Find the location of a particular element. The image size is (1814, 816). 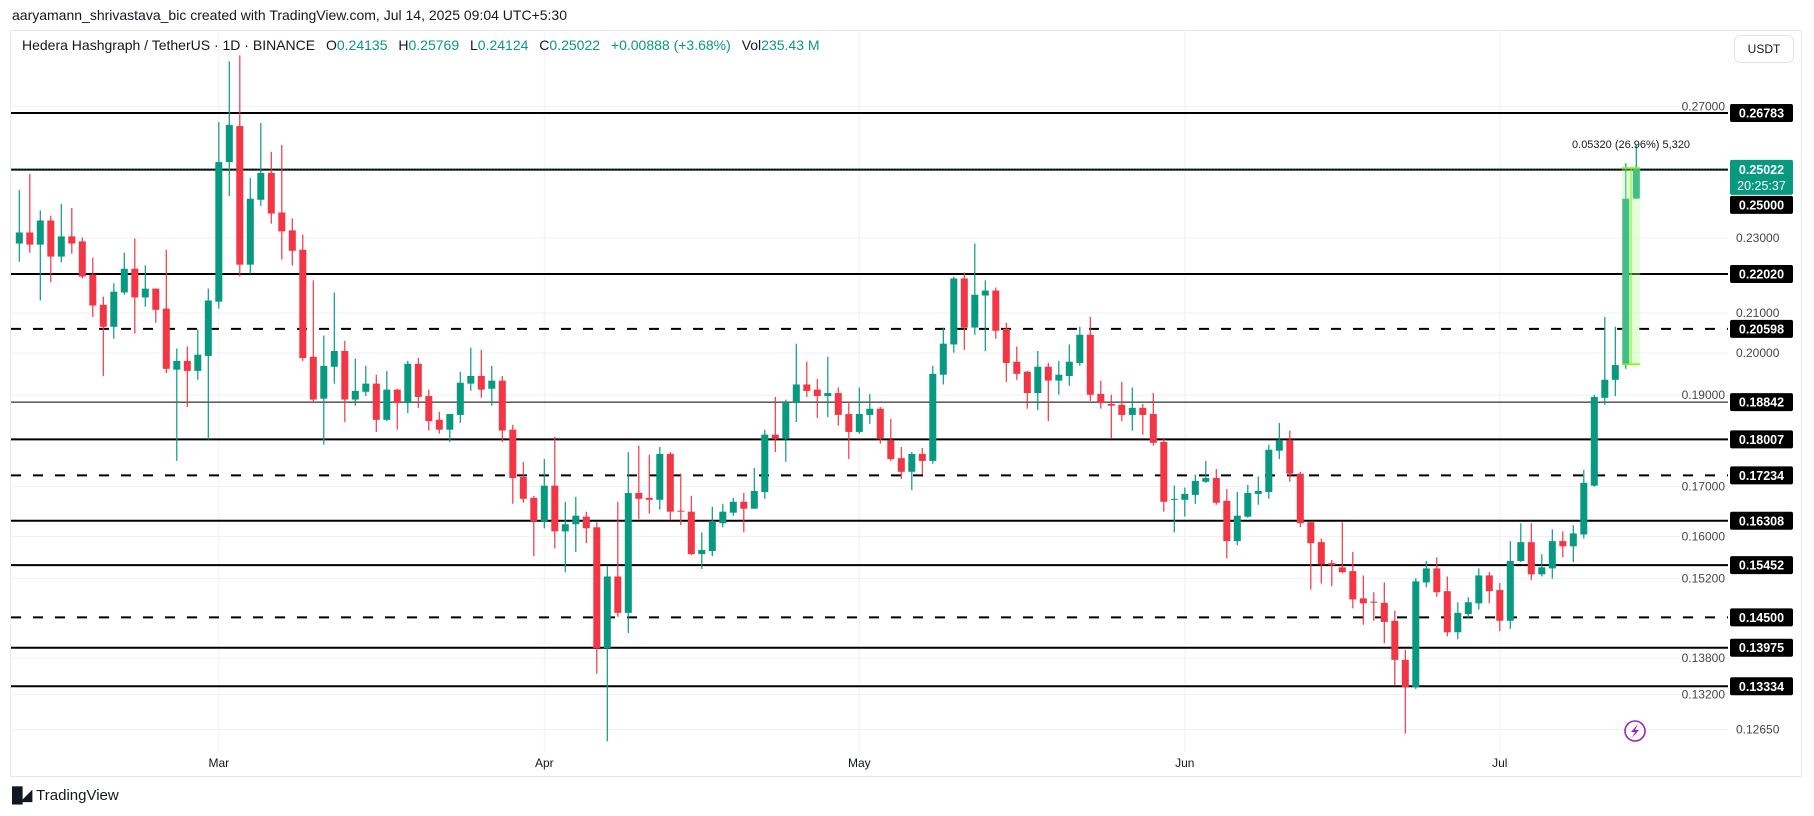

tradingview-logo: █◢ TradingView is located at coordinates (65, 795).